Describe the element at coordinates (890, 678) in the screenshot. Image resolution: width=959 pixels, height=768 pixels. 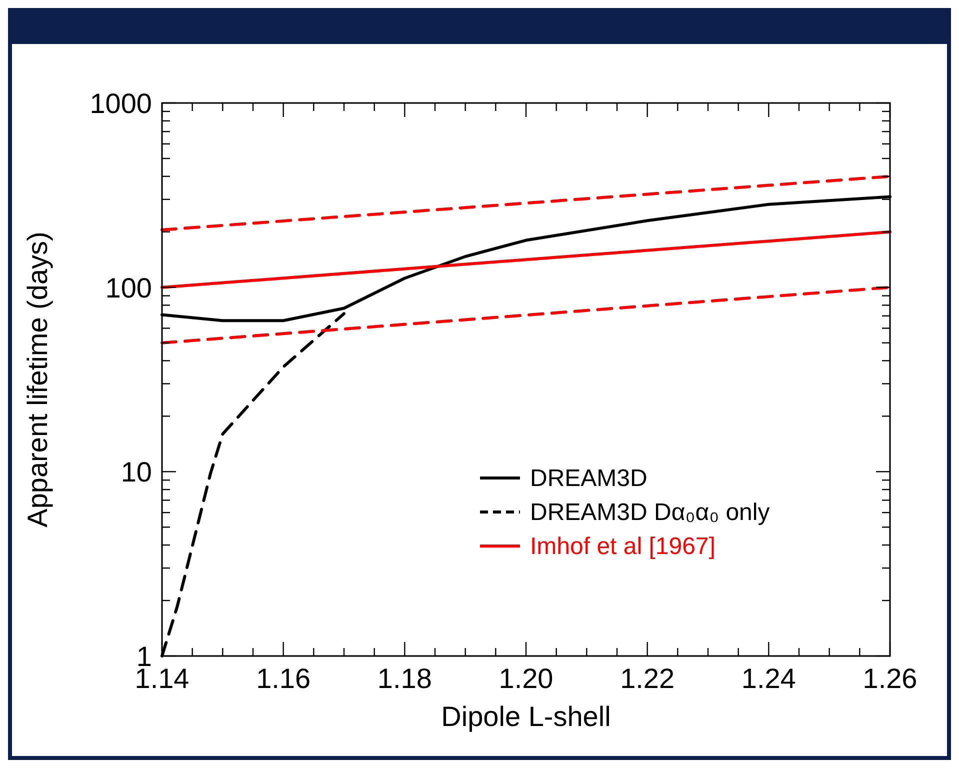
I see `x-tick-label: 1.26` at that location.